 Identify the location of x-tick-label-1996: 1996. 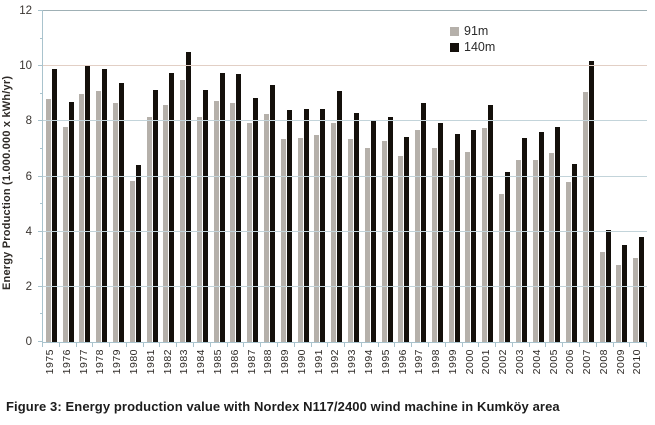
(402, 362).